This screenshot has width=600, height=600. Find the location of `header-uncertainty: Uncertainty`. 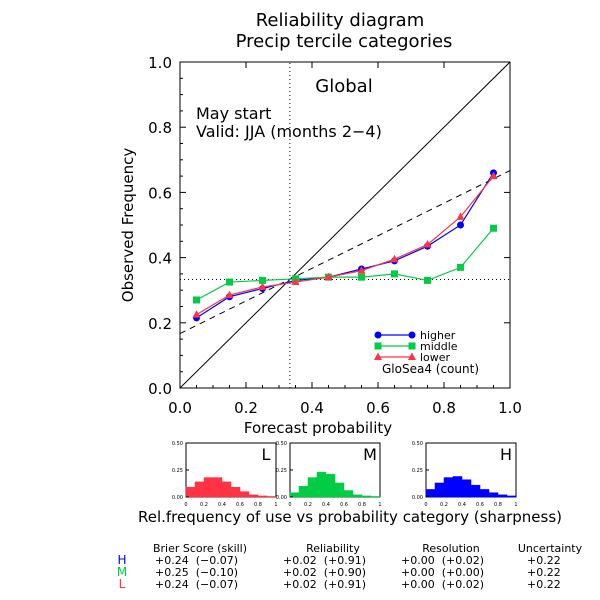

header-uncertainty: Uncertainty is located at coordinates (550, 548).